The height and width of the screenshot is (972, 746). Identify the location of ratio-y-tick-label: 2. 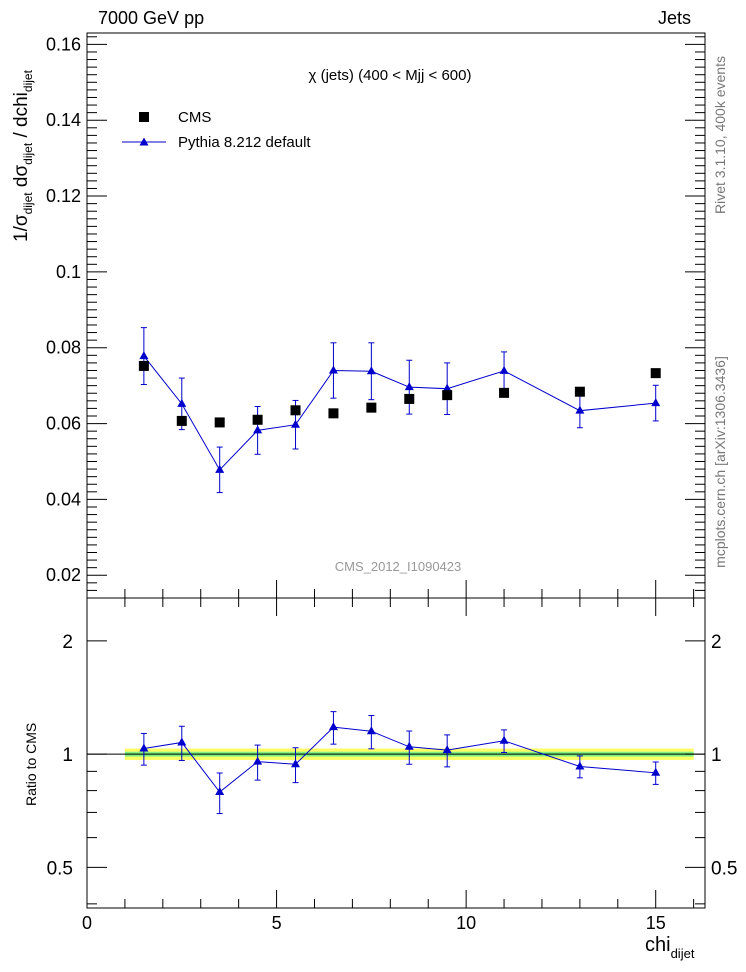
(67, 642).